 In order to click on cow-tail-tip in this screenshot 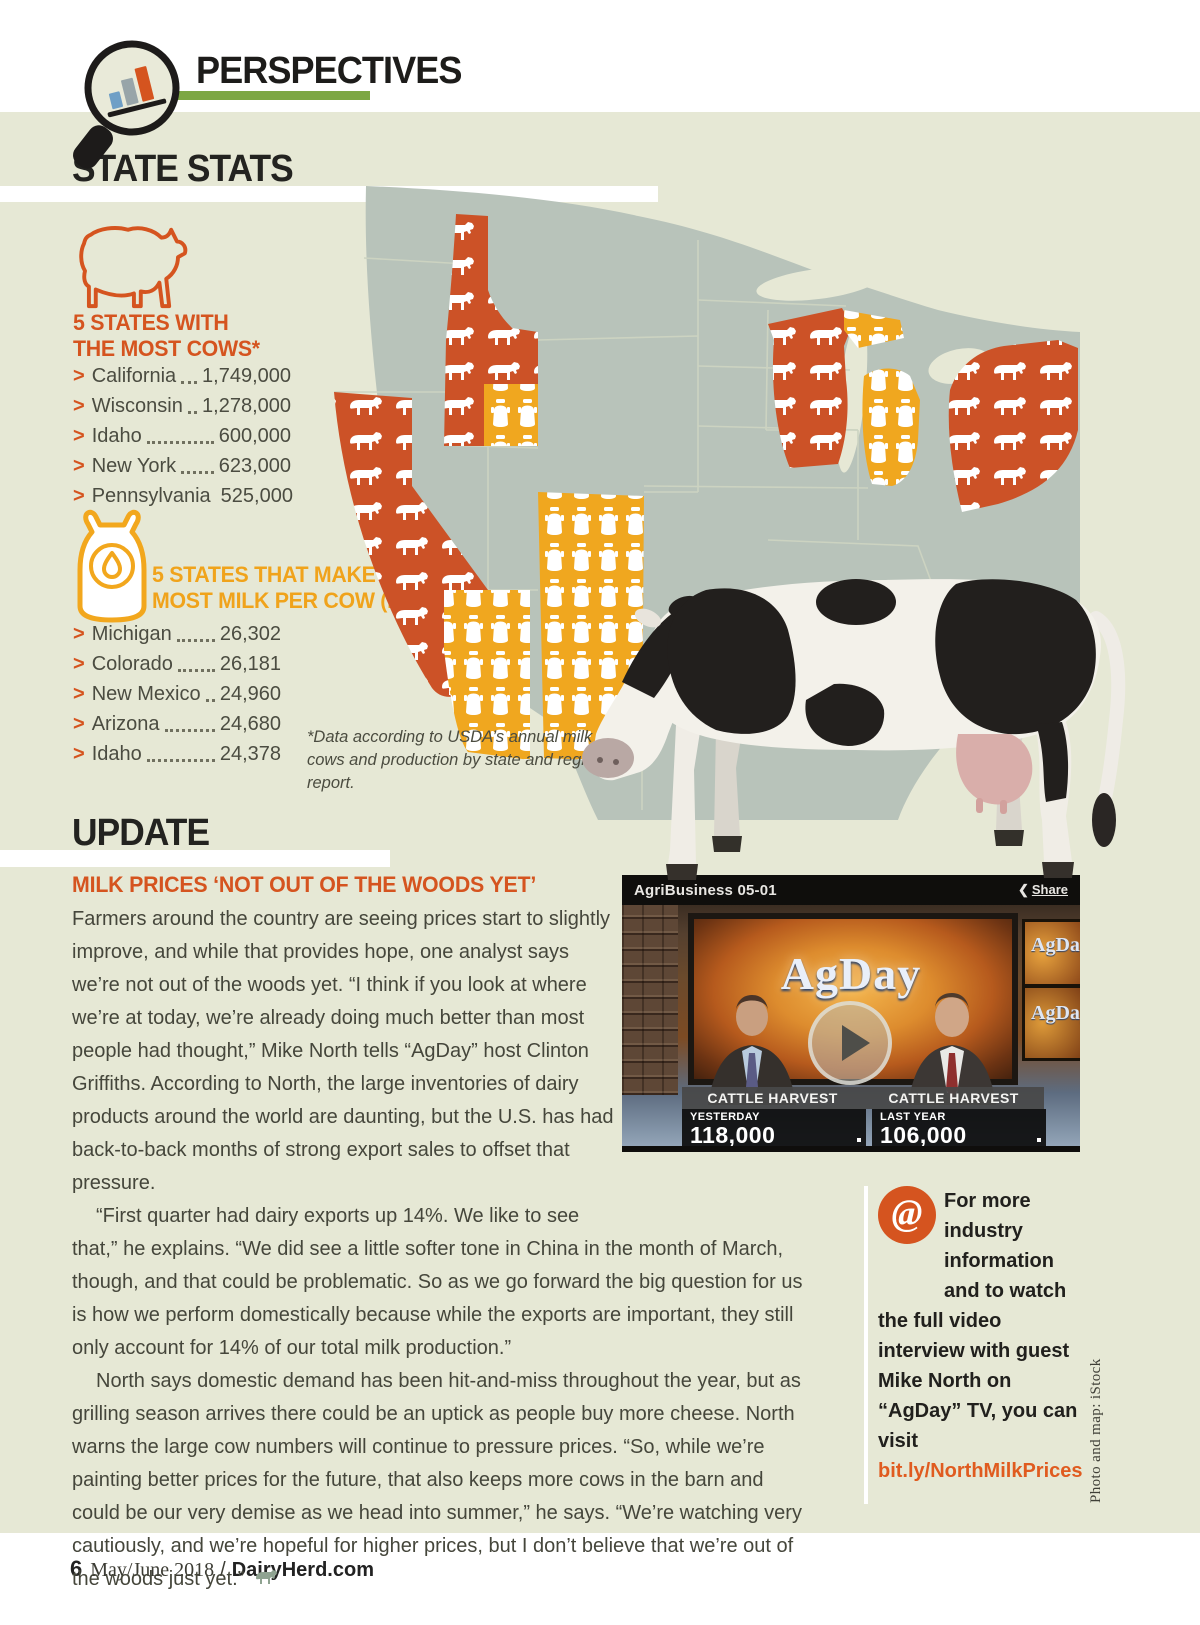, I will do `click(1104, 820)`.